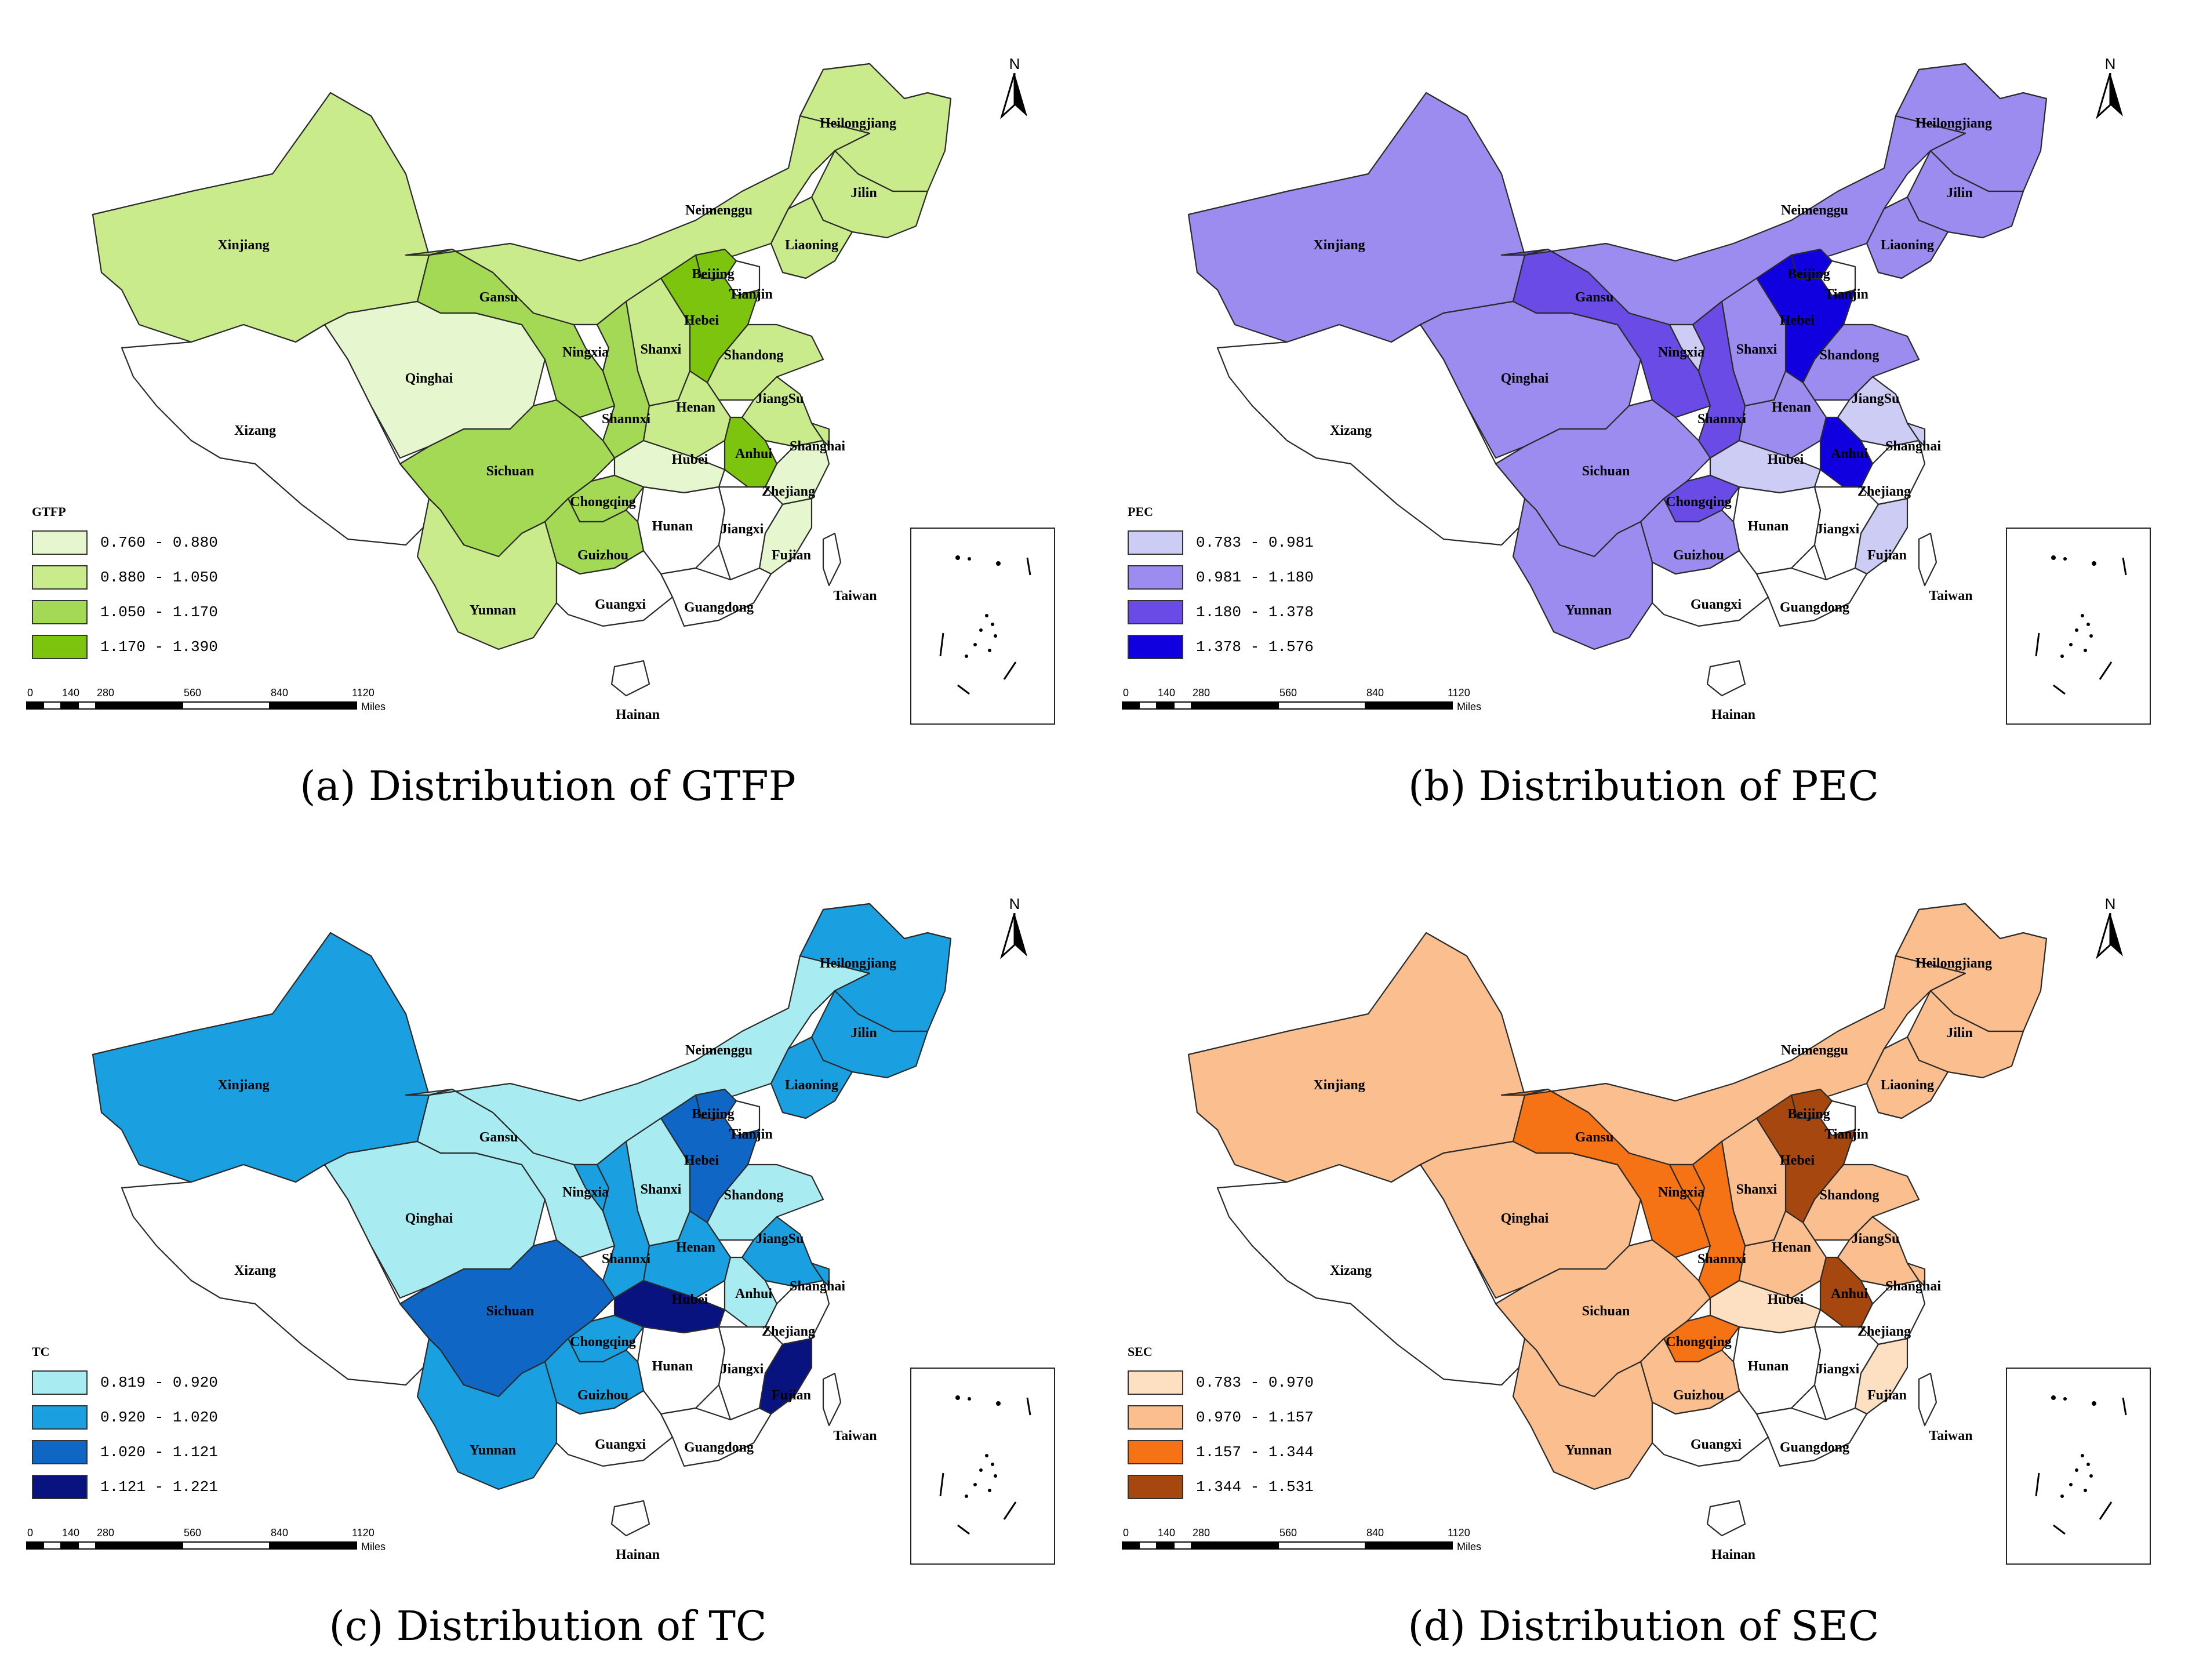 This screenshot has height=1680, width=2192. Describe the element at coordinates (788, 1331) in the screenshot. I see `province-label-zhejiang: Zhejiang` at that location.